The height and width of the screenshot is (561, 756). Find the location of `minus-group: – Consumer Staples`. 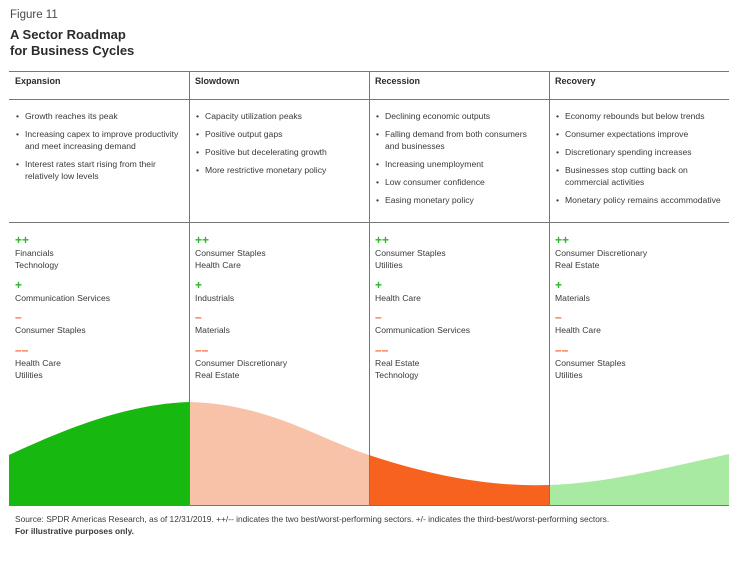

minus-group: – Consumer Staples is located at coordinates (100, 323).